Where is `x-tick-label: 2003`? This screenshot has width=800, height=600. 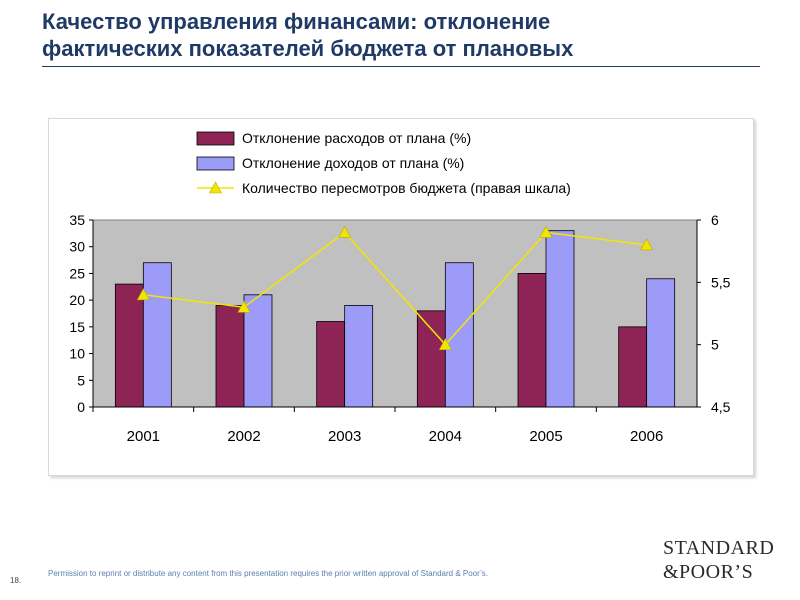
x-tick-label: 2003 is located at coordinates (344, 436).